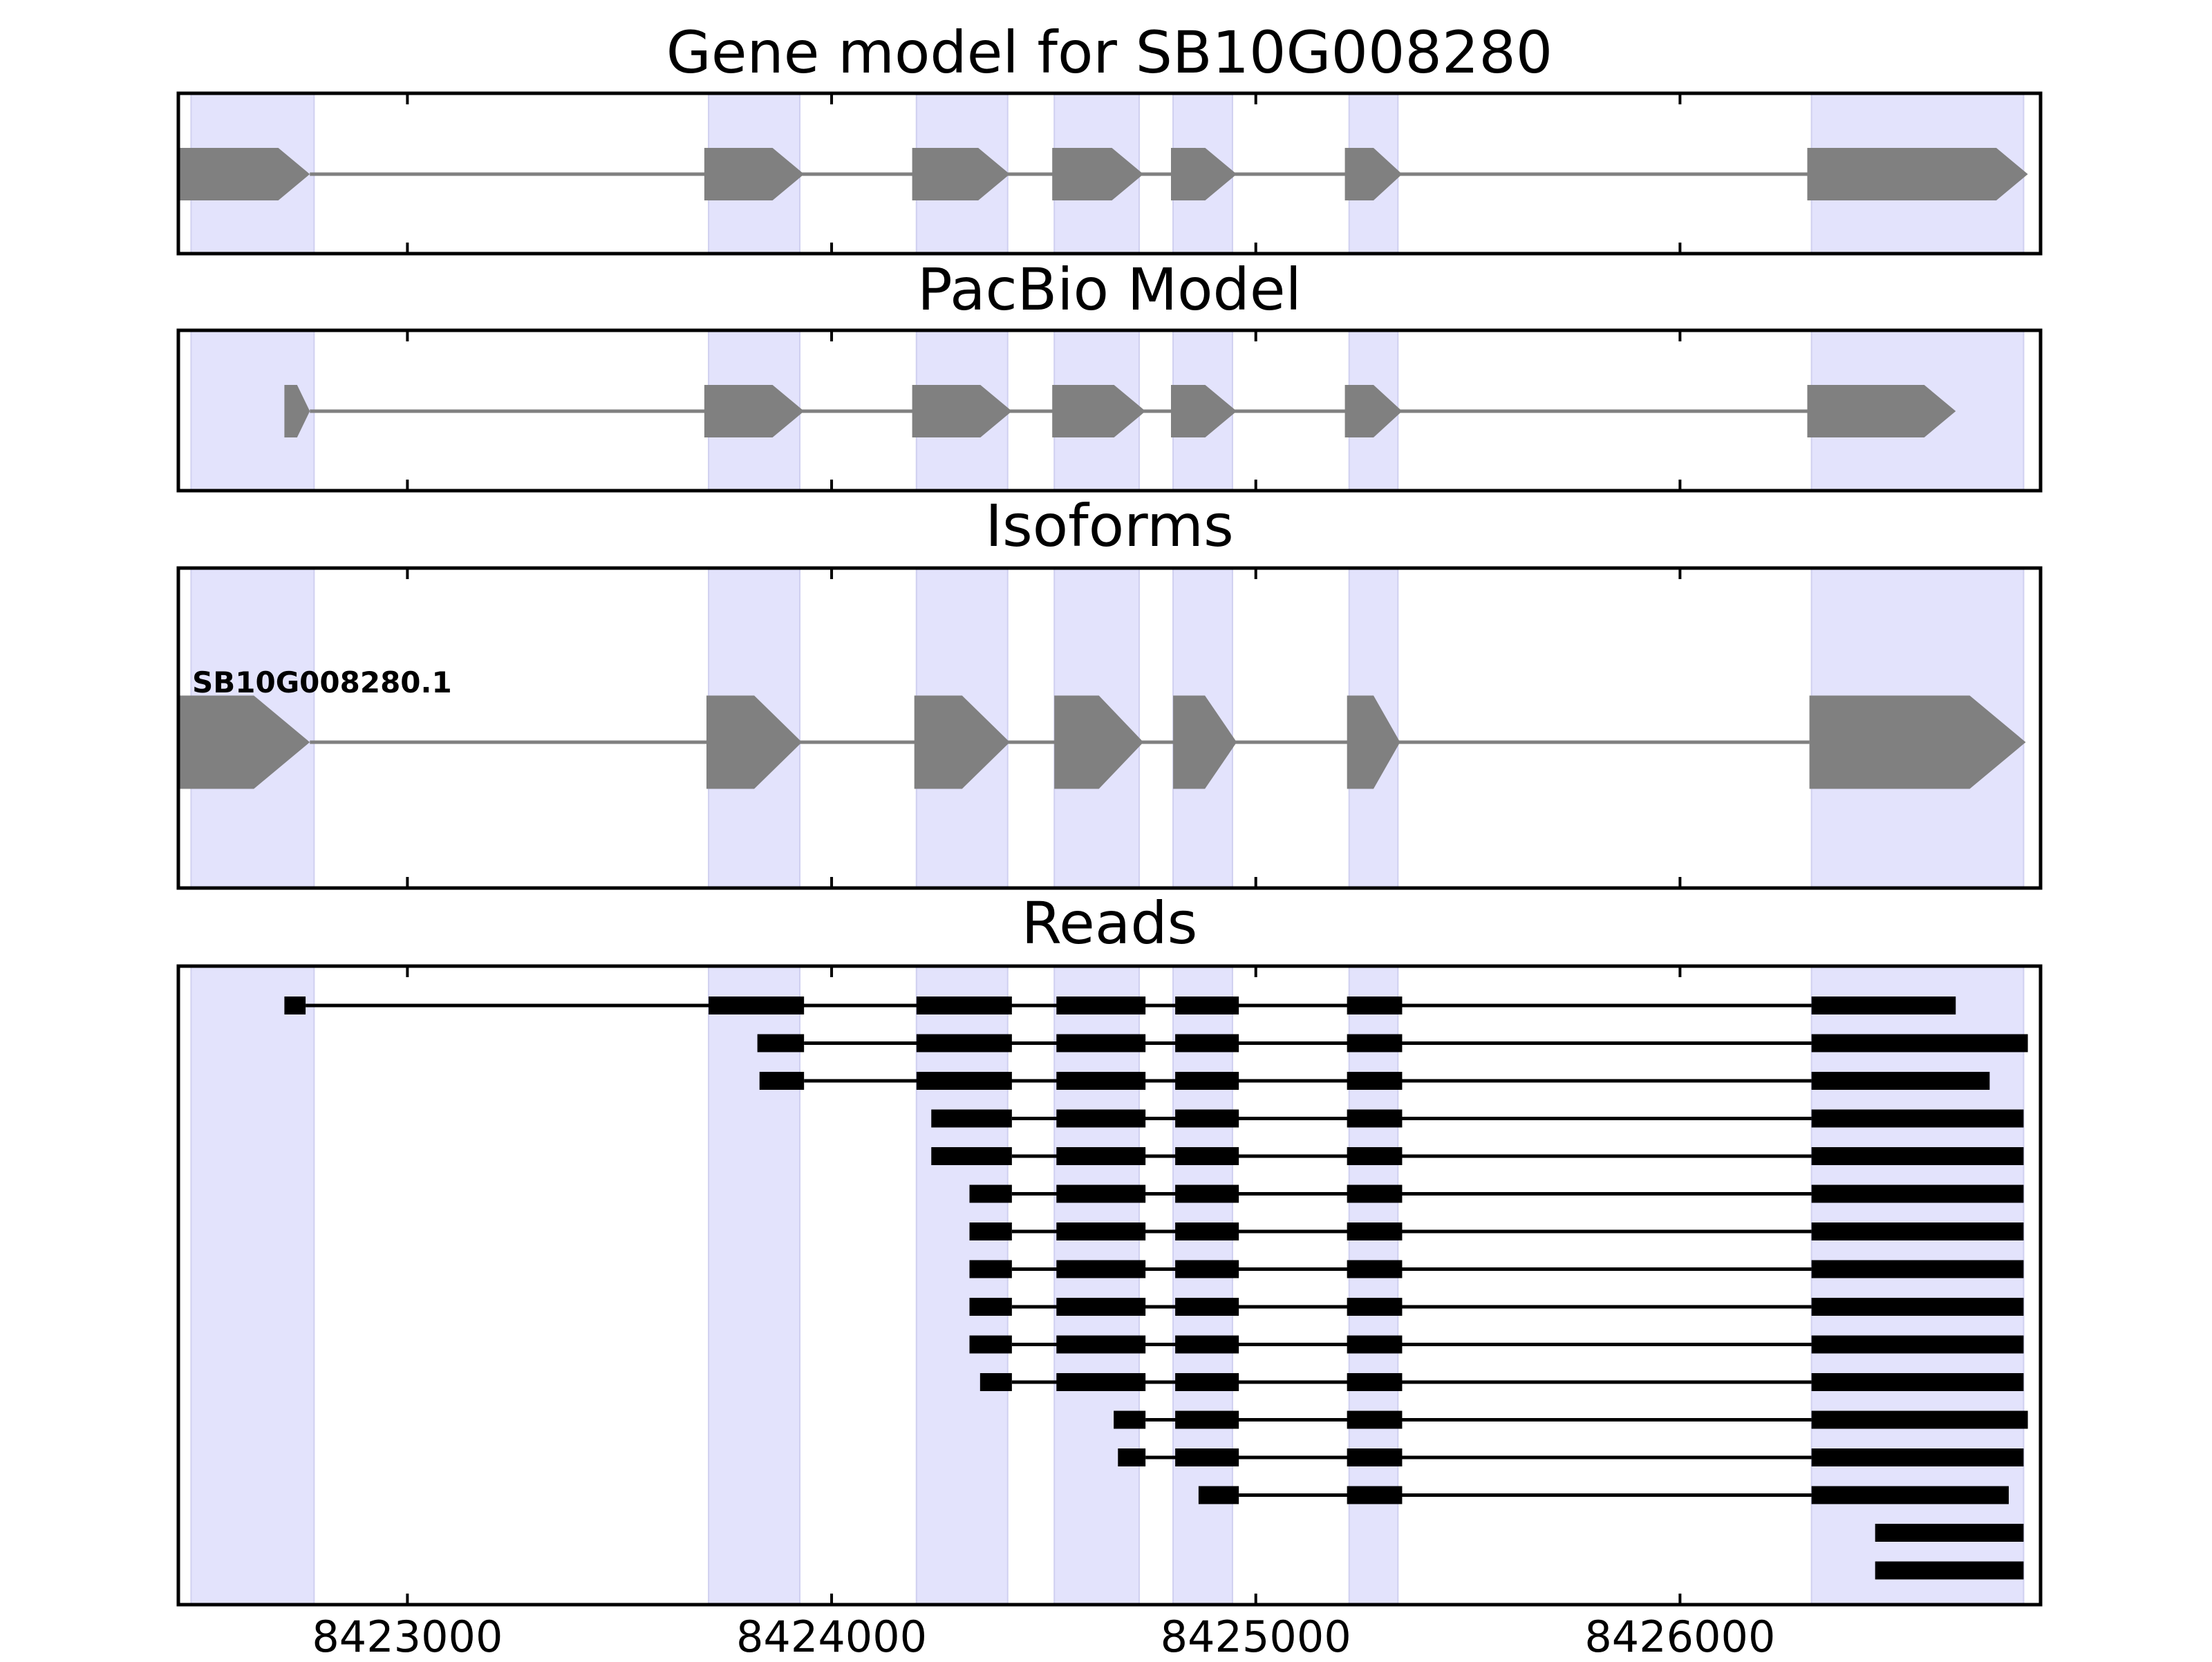 The height and width of the screenshot is (1662, 2212). What do you see at coordinates (322, 682) in the screenshot?
I see `isoform-label: SB10G008280.1` at bounding box center [322, 682].